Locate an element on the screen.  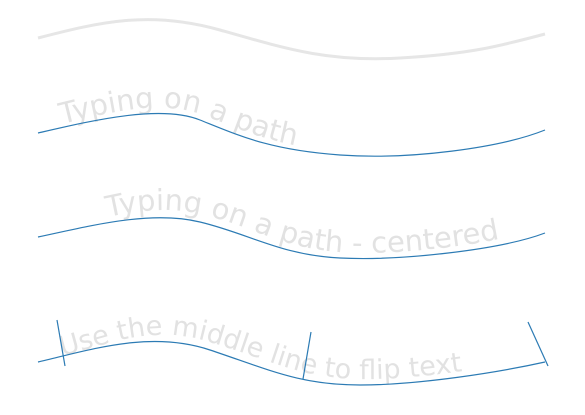
middle-handle is located at coordinates (307, 355).